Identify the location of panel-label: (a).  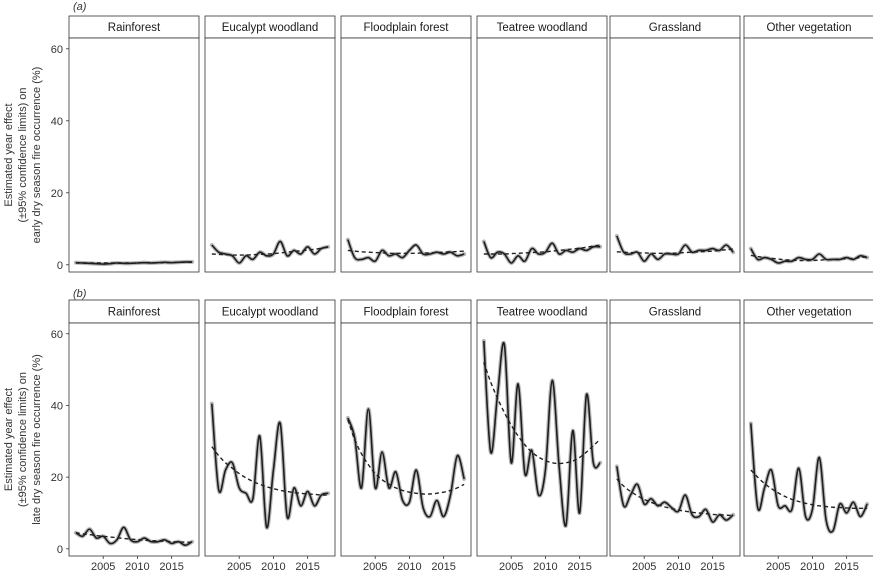
(80, 7).